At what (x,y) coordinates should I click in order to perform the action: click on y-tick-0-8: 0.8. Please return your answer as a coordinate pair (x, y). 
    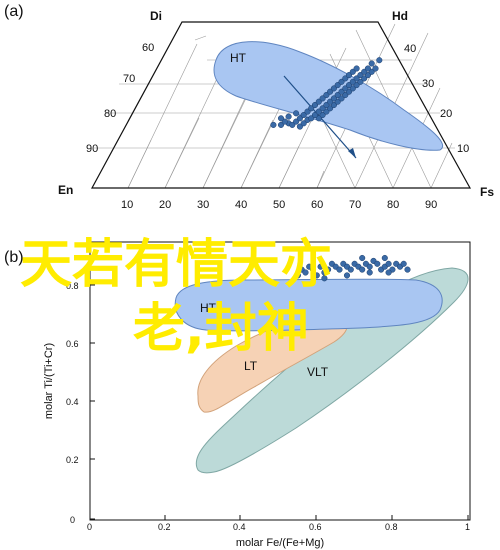
    Looking at the image, I should click on (72, 286).